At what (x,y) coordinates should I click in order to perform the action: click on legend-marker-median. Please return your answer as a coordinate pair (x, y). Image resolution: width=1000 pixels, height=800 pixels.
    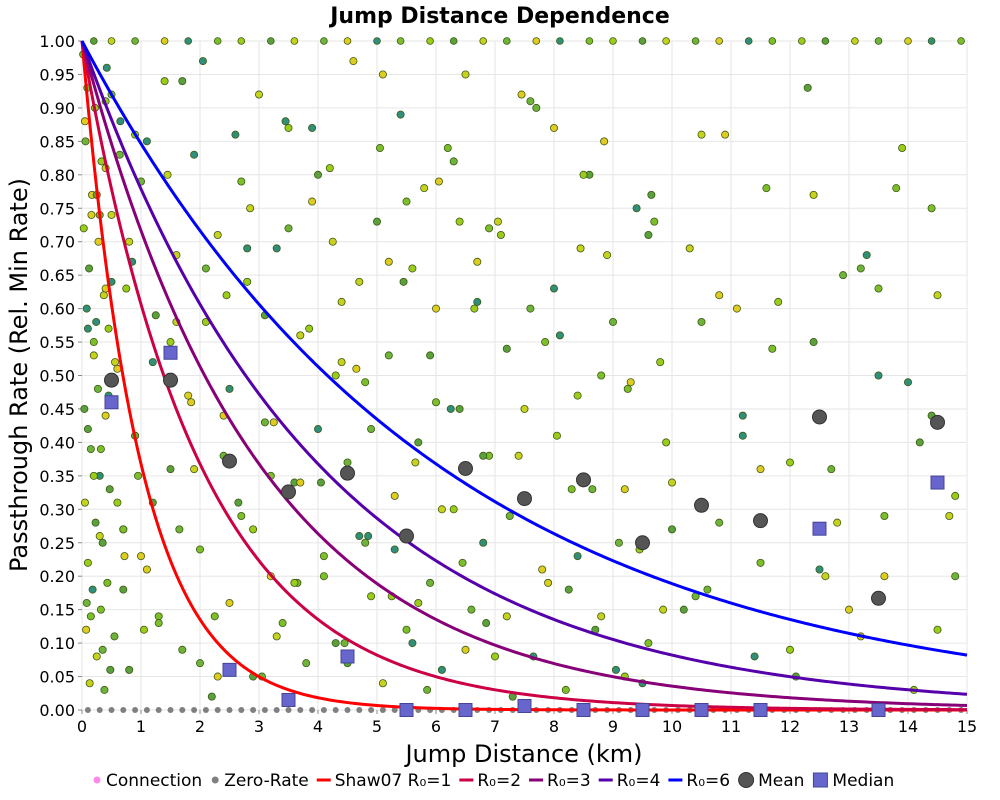
    Looking at the image, I should click on (820, 780).